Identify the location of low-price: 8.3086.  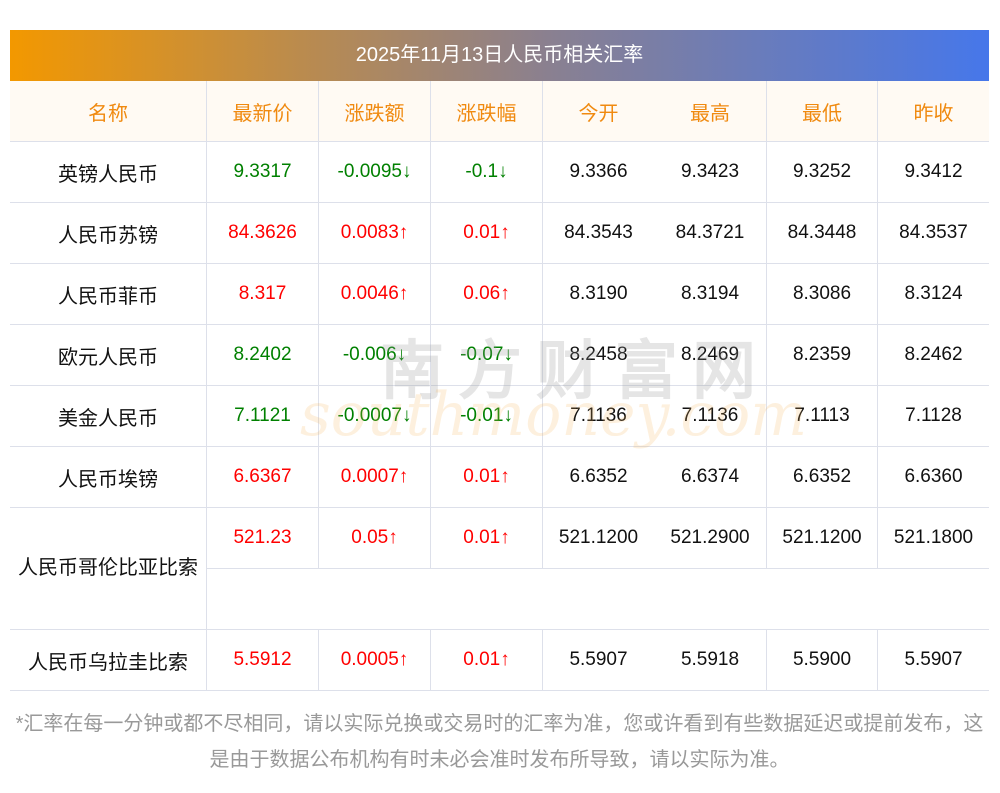
(821, 294).